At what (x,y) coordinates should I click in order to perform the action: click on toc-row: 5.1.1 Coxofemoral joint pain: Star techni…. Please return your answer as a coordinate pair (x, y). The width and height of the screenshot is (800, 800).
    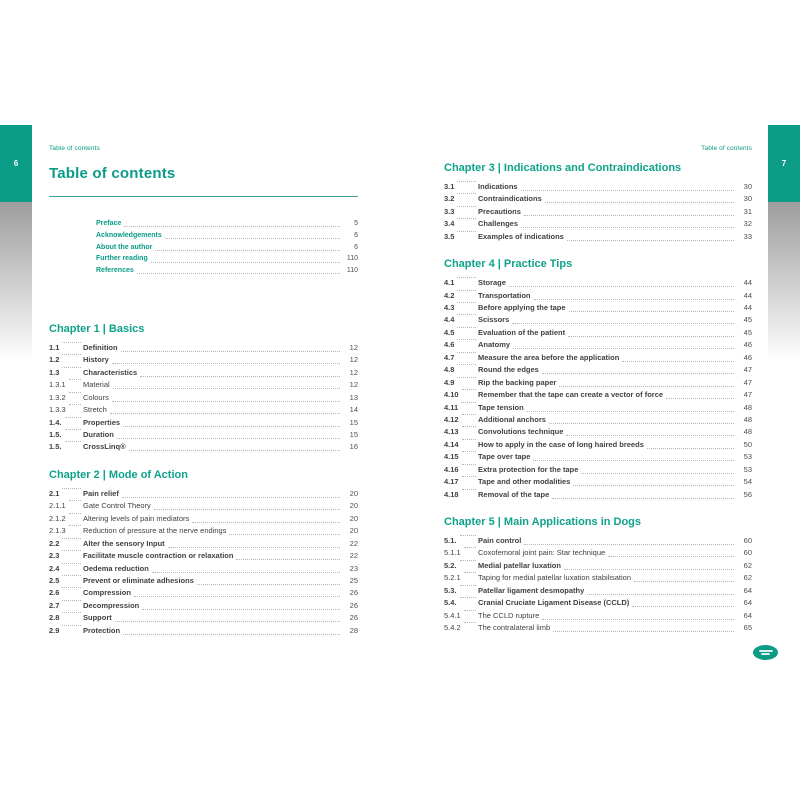
    Looking at the image, I should click on (598, 553).